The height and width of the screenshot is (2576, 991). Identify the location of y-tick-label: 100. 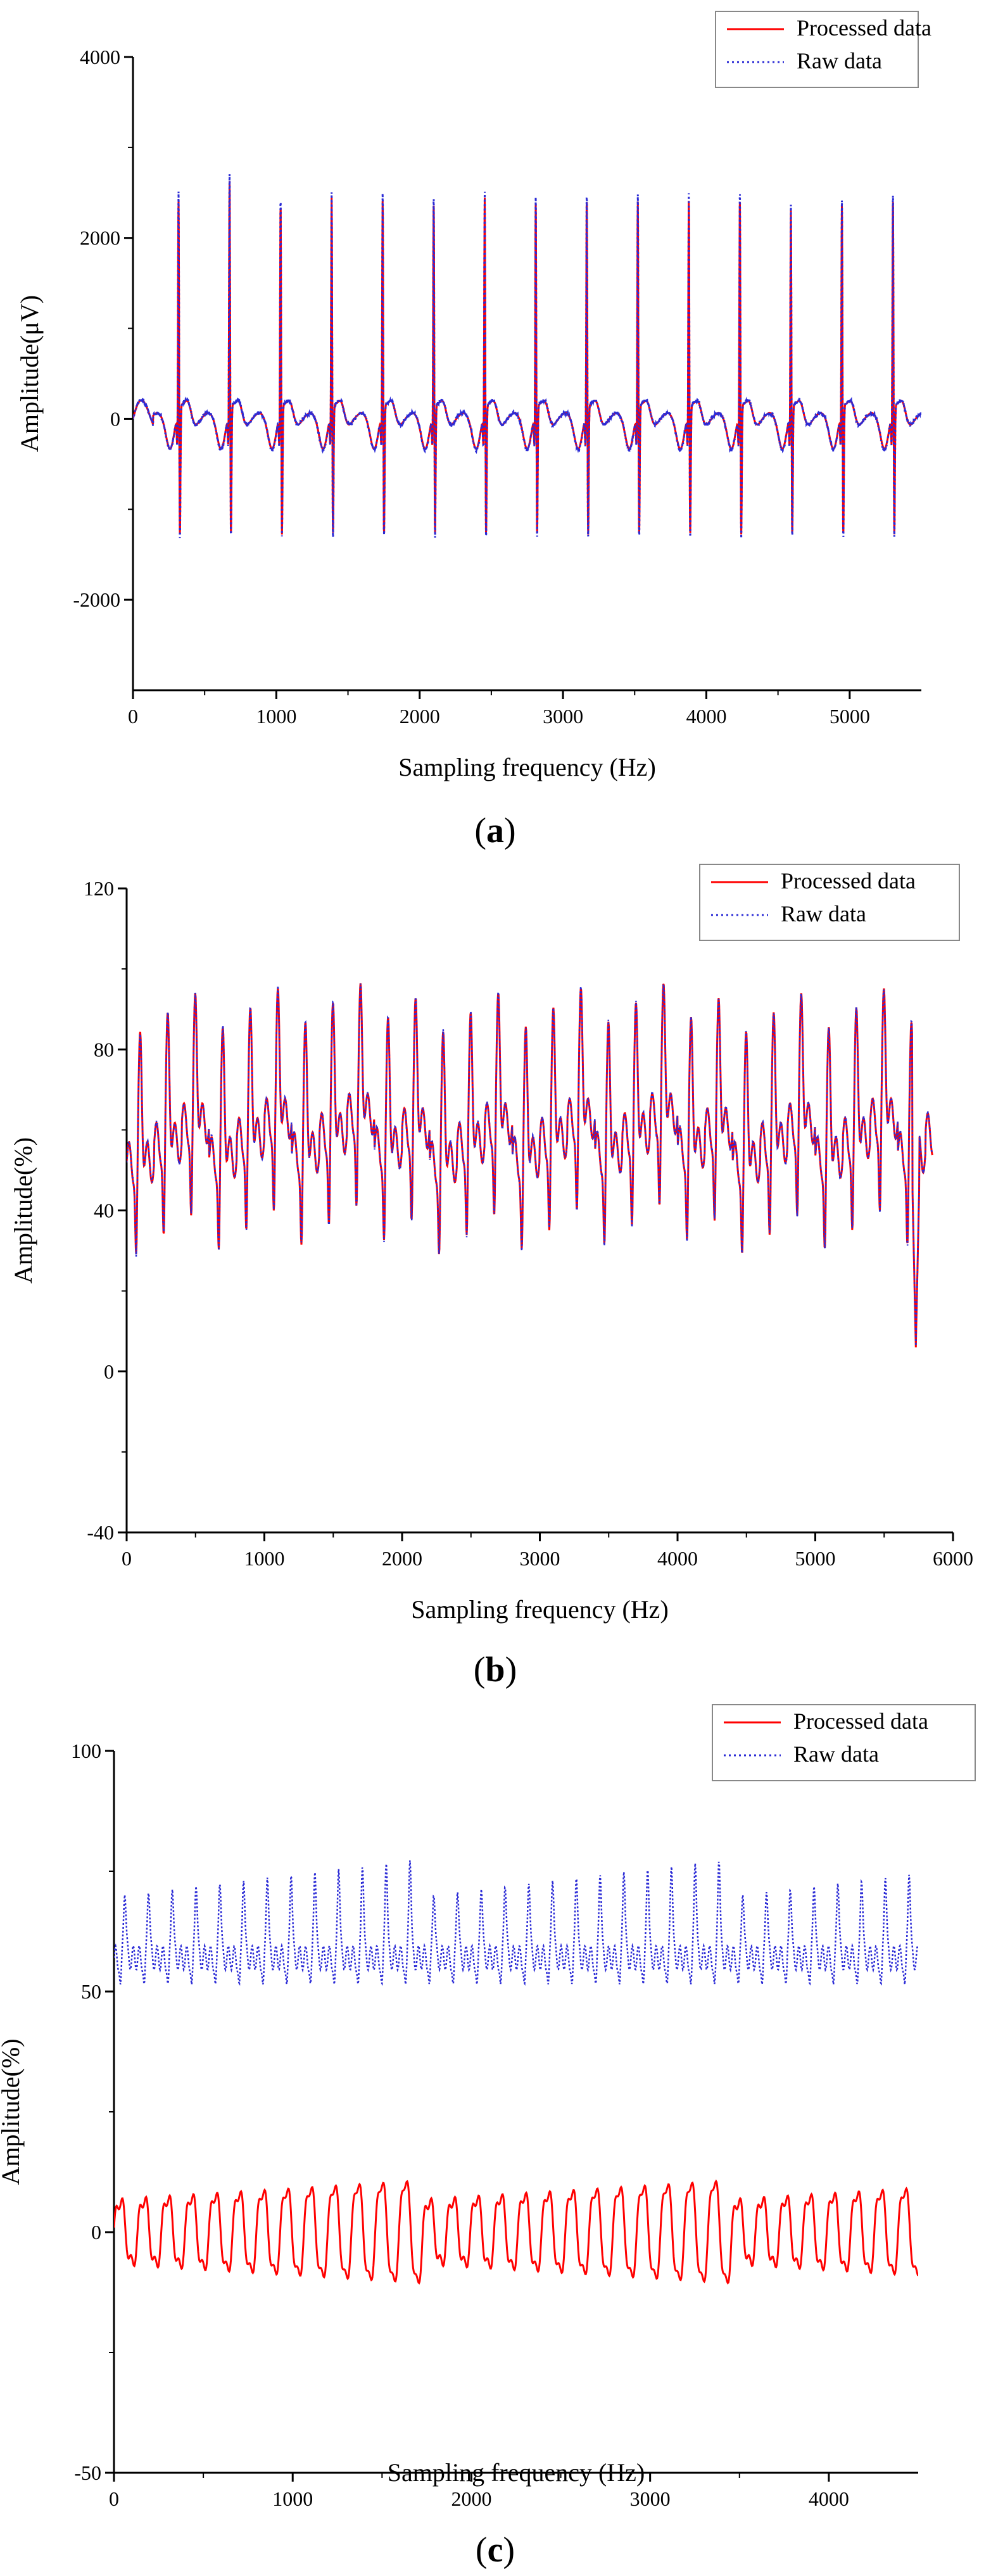
(86, 1750).